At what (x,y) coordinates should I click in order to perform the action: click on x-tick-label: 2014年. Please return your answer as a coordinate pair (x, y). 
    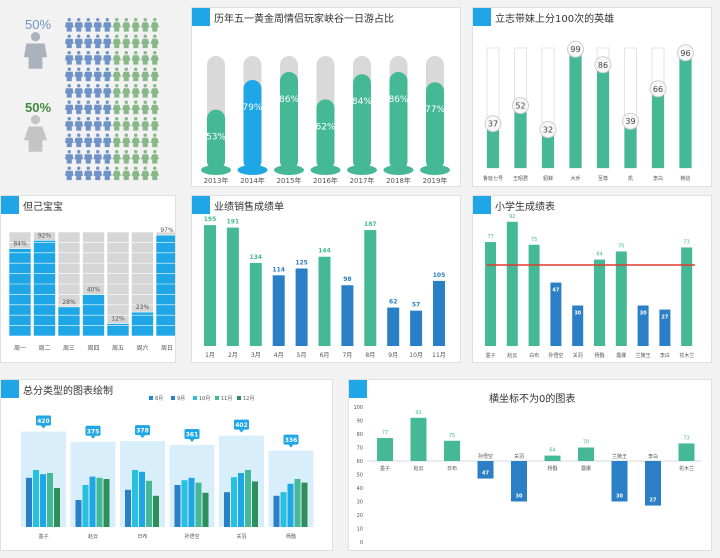
    Looking at the image, I should click on (252, 180).